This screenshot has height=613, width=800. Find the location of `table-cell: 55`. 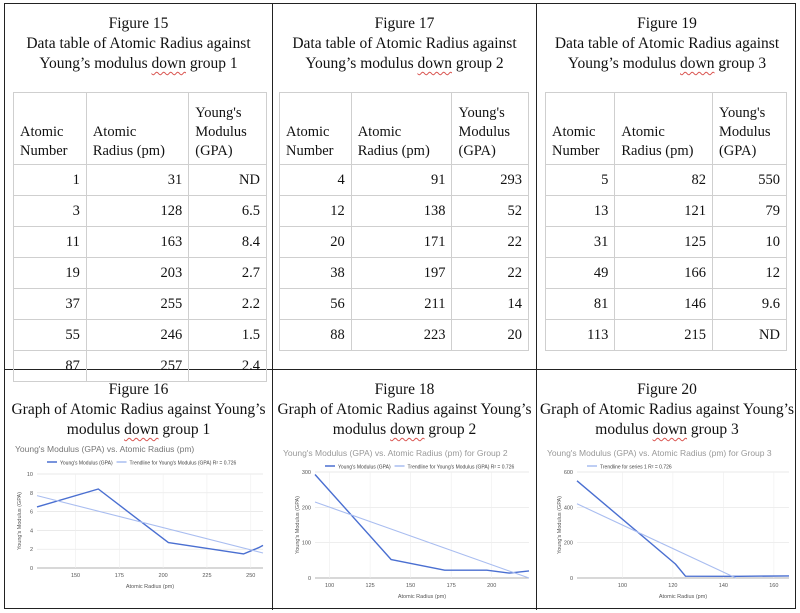

table-cell: 55 is located at coordinates (50, 335).